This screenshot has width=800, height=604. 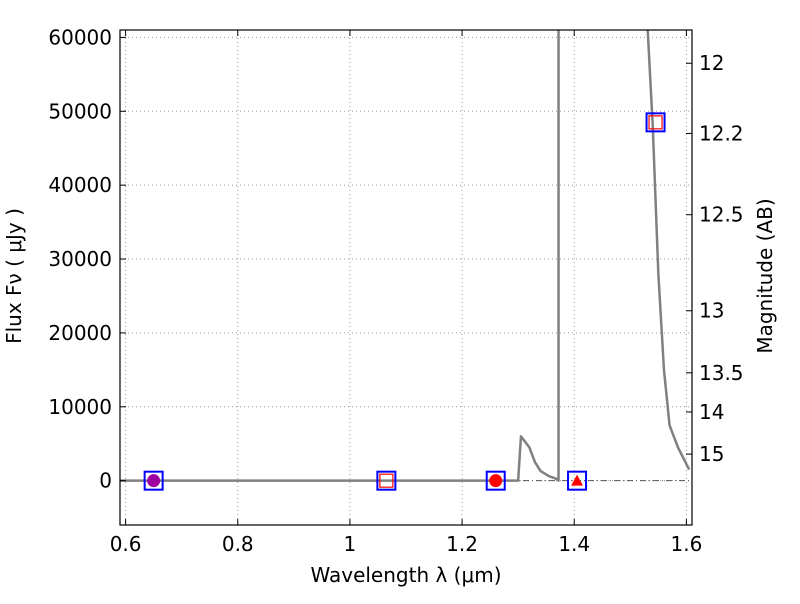 What do you see at coordinates (668, 250) in the screenshot?
I see `model-curve-line-segment` at bounding box center [668, 250].